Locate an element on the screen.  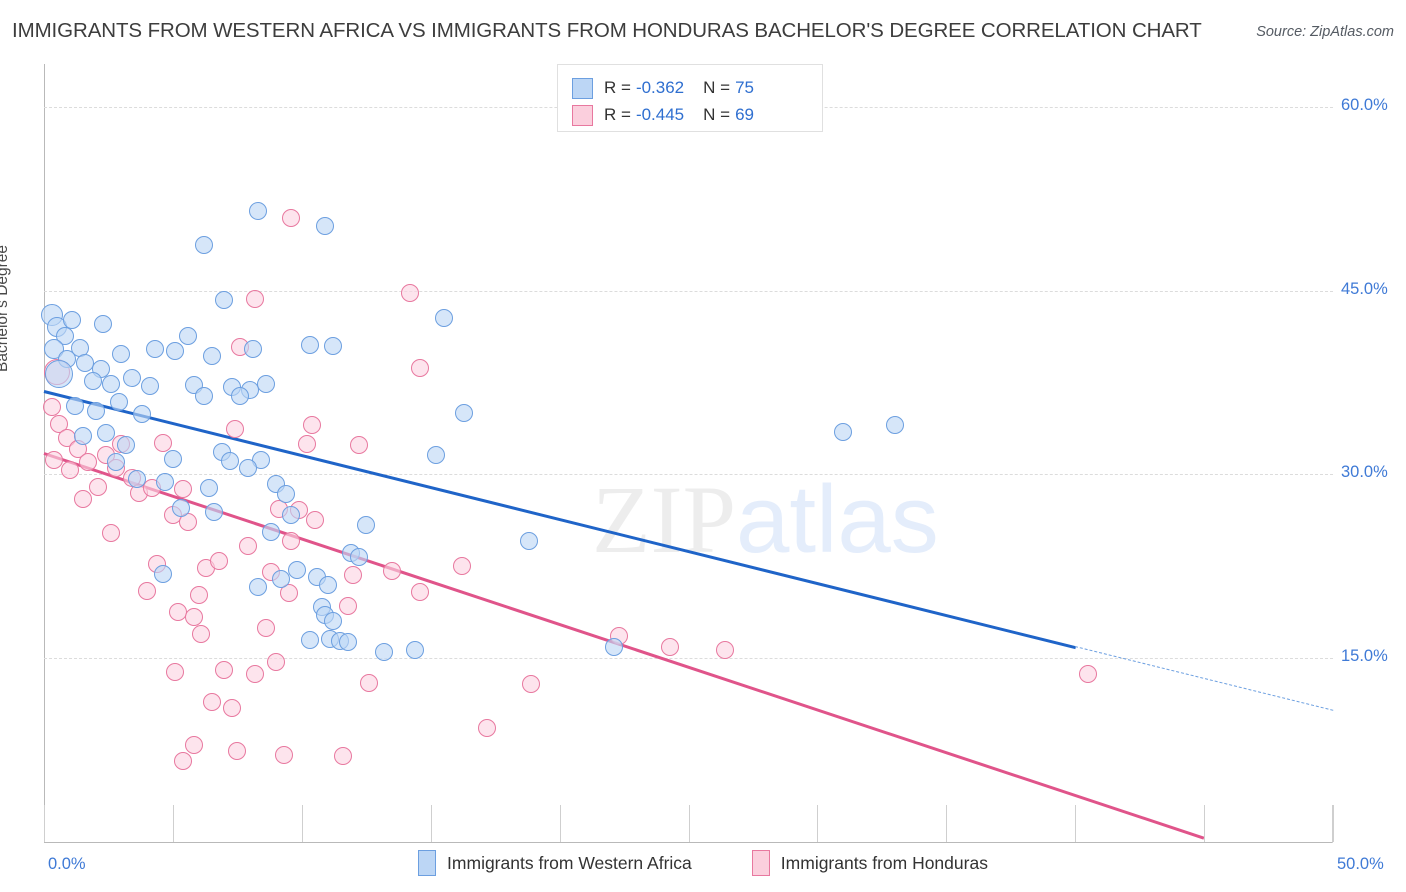
legend-item-western-africa: Immigrants from Western Africa is located at coordinates (555, 863).